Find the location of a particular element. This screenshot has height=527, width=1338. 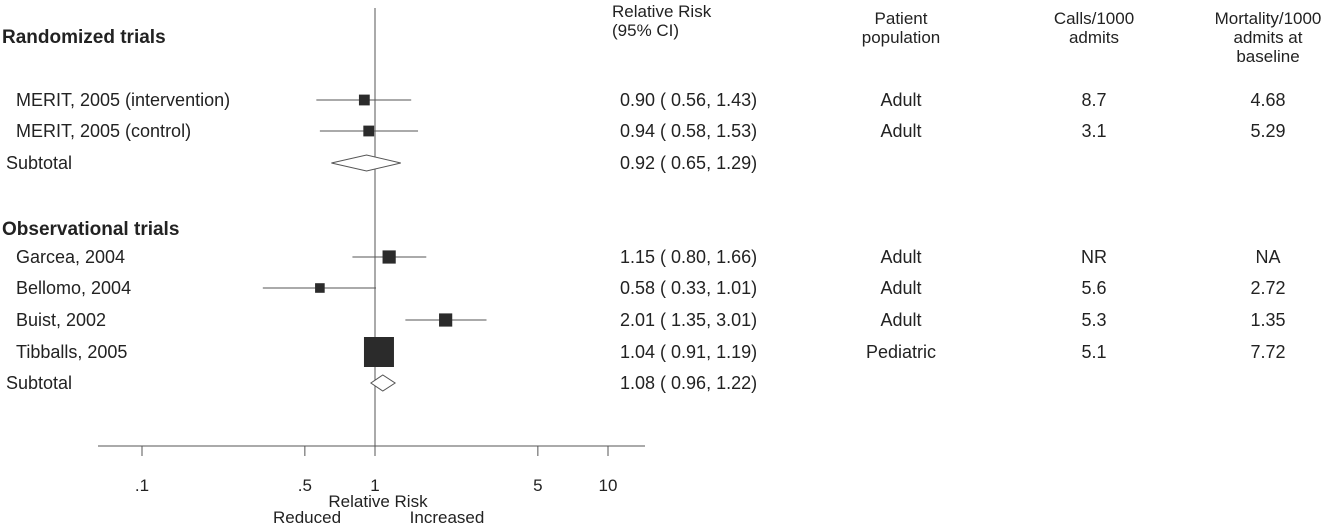

study-label: Buist, 2002 is located at coordinates (61, 320).